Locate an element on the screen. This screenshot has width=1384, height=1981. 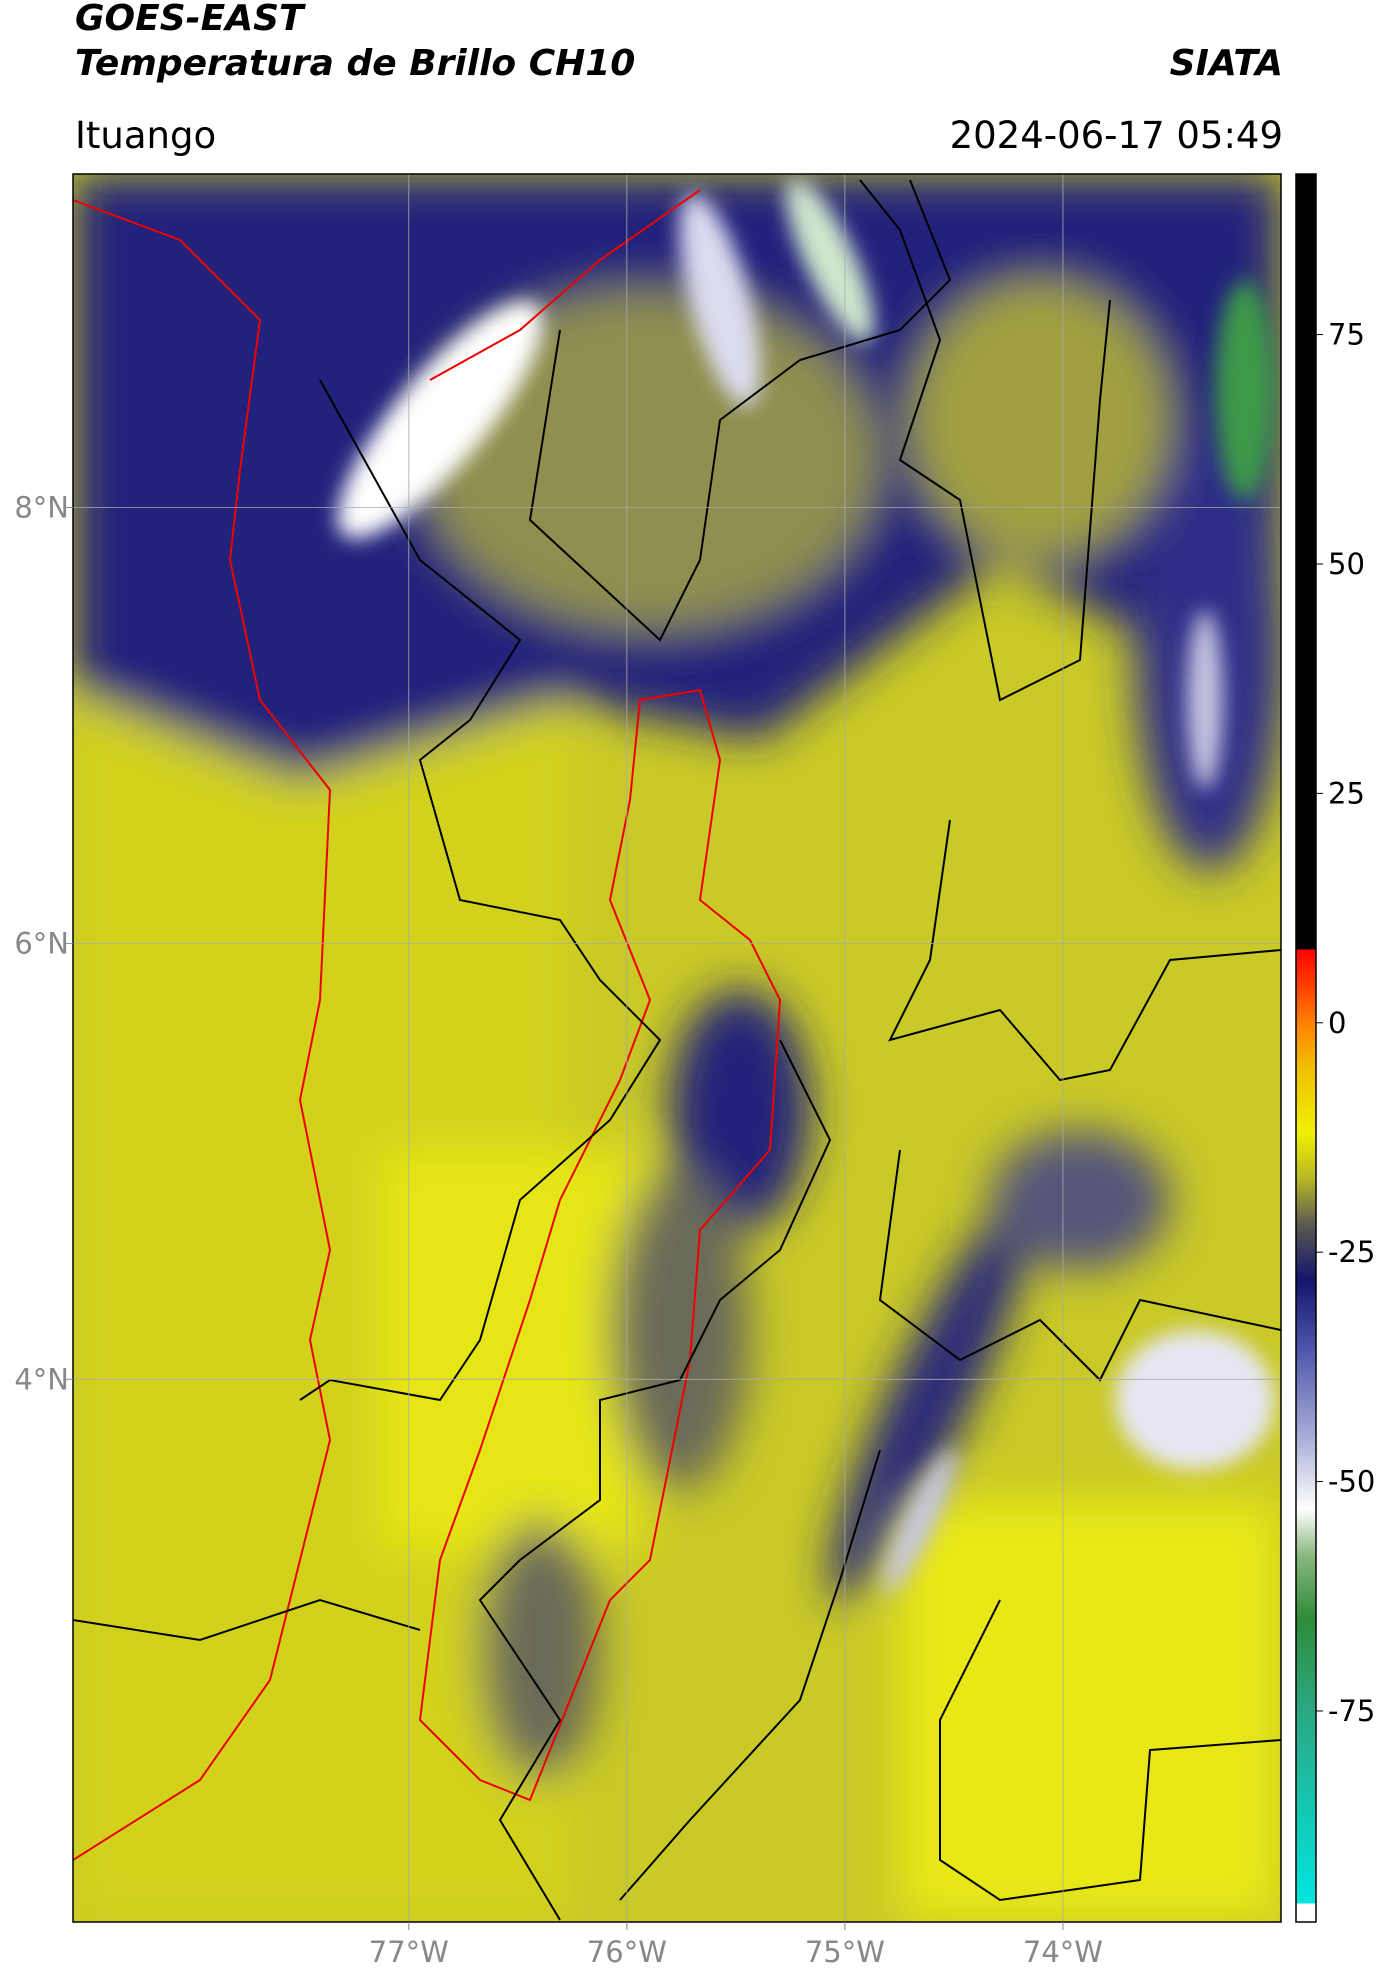
source: SIATA is located at coordinates (1226, 63).